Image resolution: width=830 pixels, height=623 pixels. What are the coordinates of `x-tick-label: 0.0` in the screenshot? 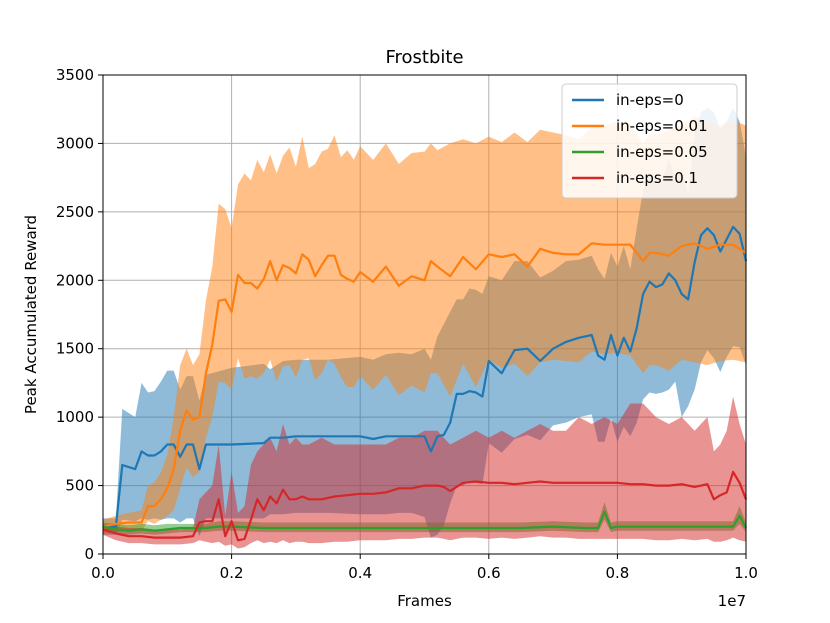 It's located at (103, 573).